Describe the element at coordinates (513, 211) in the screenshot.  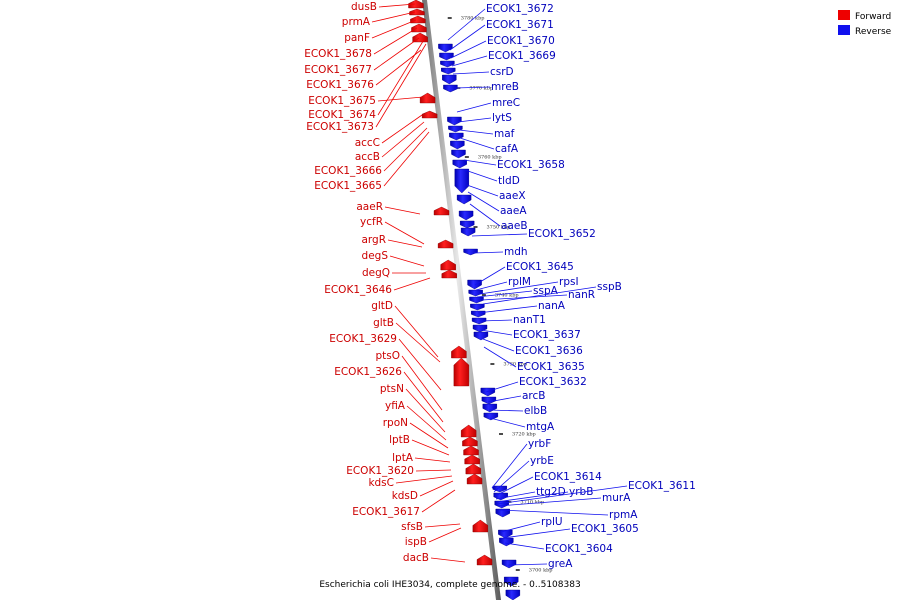
I see `reverse-gene-label: aaeA` at that location.